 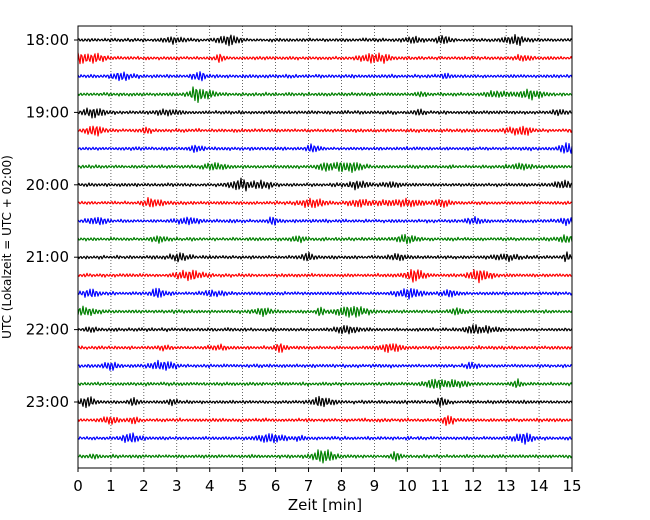 What do you see at coordinates (325, 505) in the screenshot?
I see `x-axis-label: Zeit [min]` at bounding box center [325, 505].